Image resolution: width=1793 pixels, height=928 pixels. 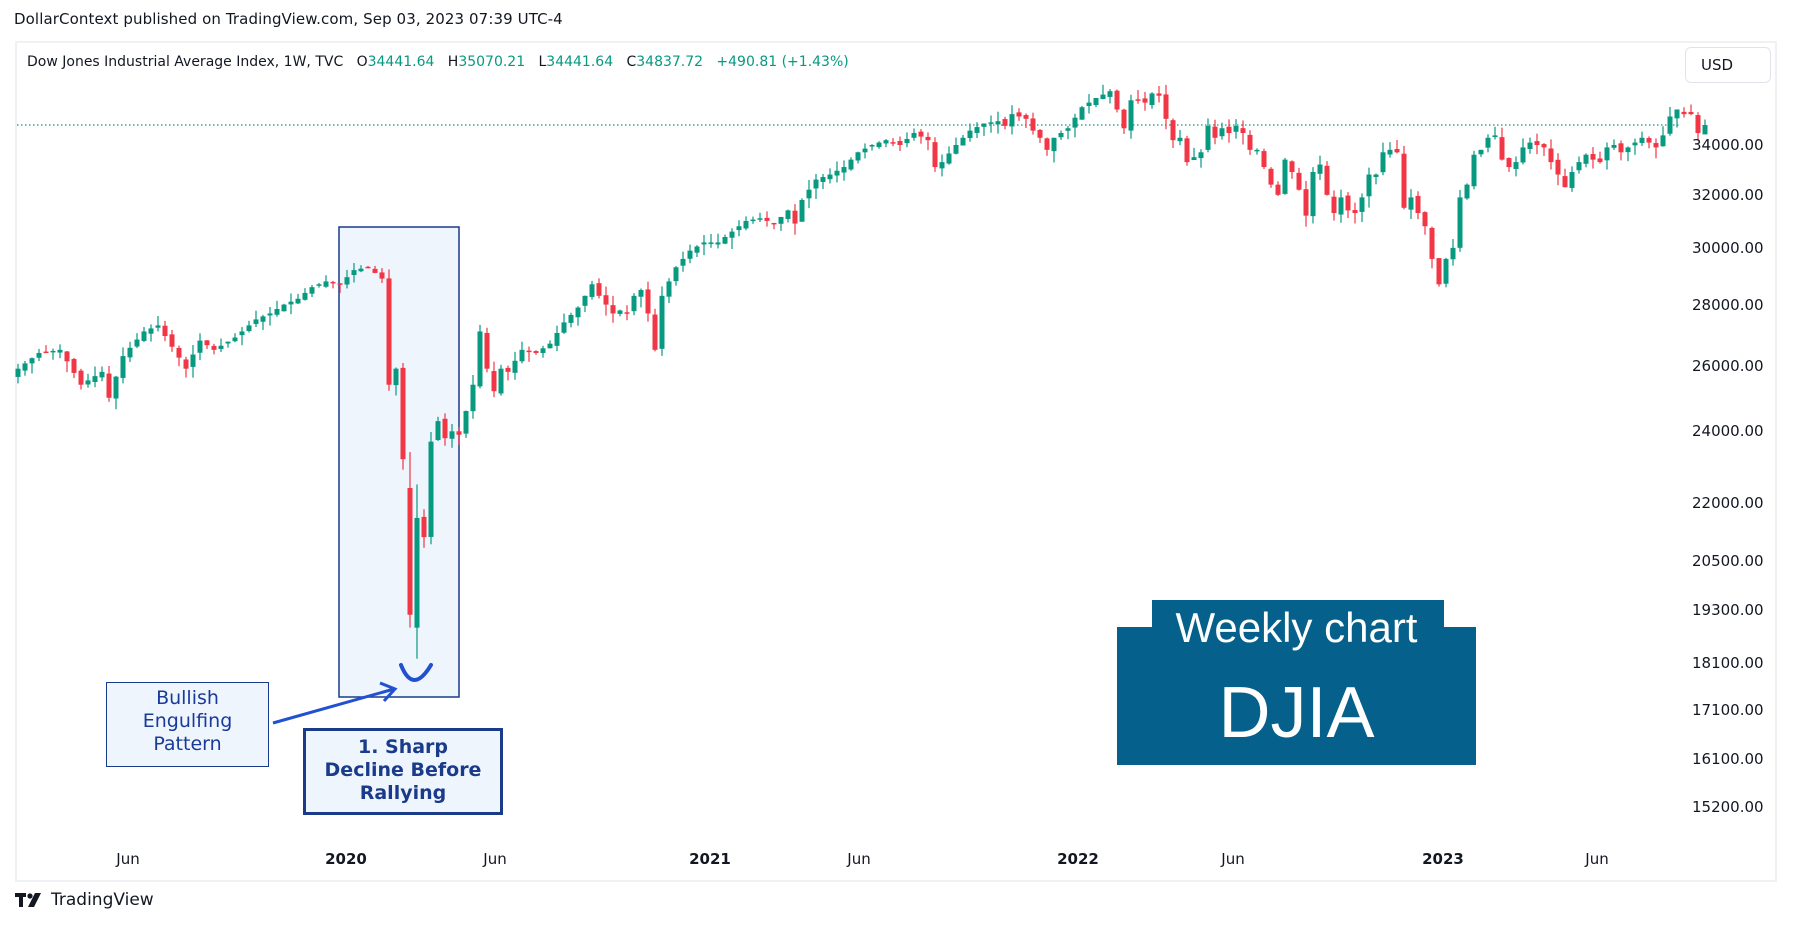 What do you see at coordinates (710, 859) in the screenshot?
I see `time-tick-label: 2021` at bounding box center [710, 859].